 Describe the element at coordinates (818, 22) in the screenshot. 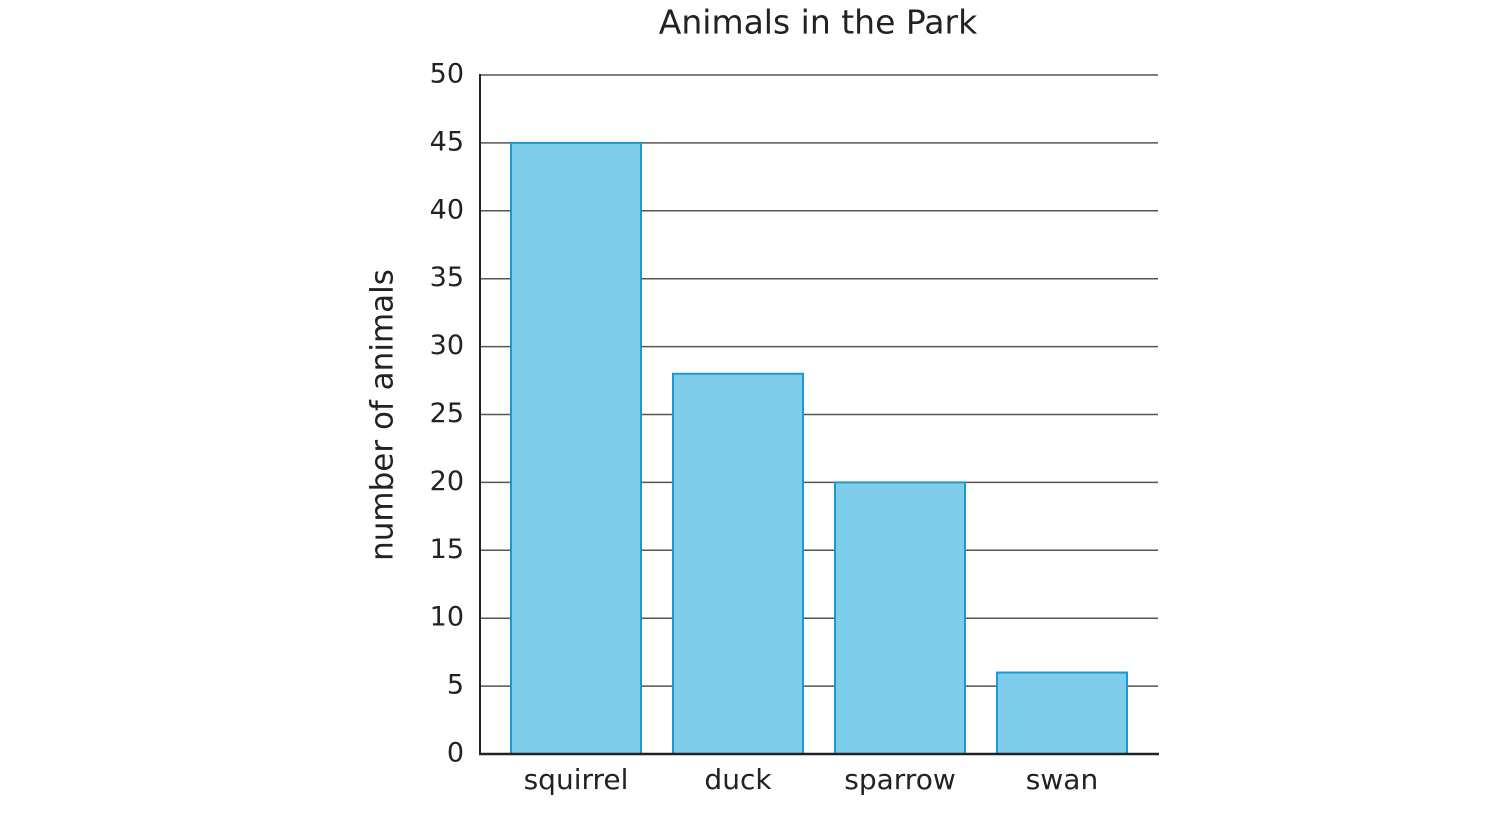

I see `chart-title: Animals in the Park` at that location.